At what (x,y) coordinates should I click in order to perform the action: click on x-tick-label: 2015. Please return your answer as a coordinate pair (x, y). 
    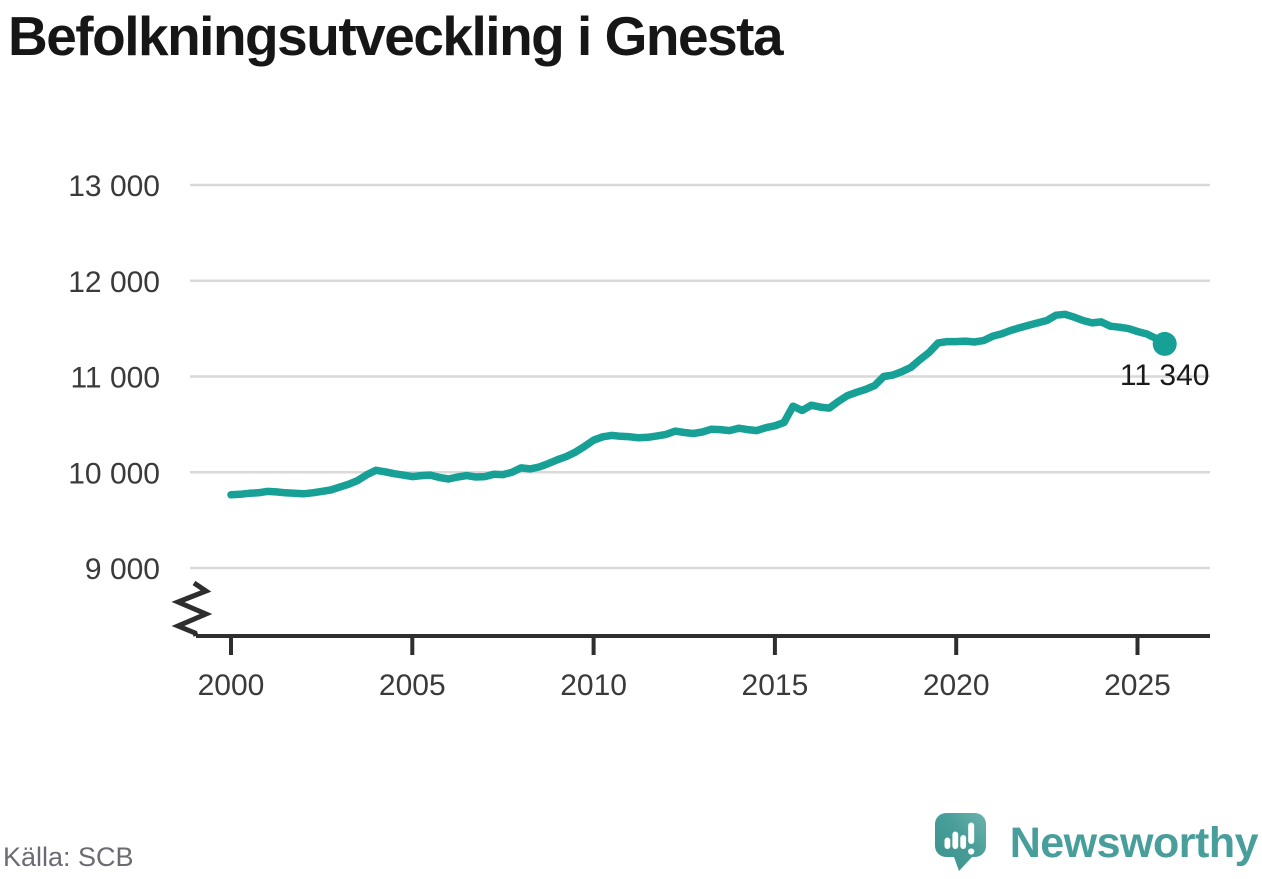
    Looking at the image, I should click on (775, 685).